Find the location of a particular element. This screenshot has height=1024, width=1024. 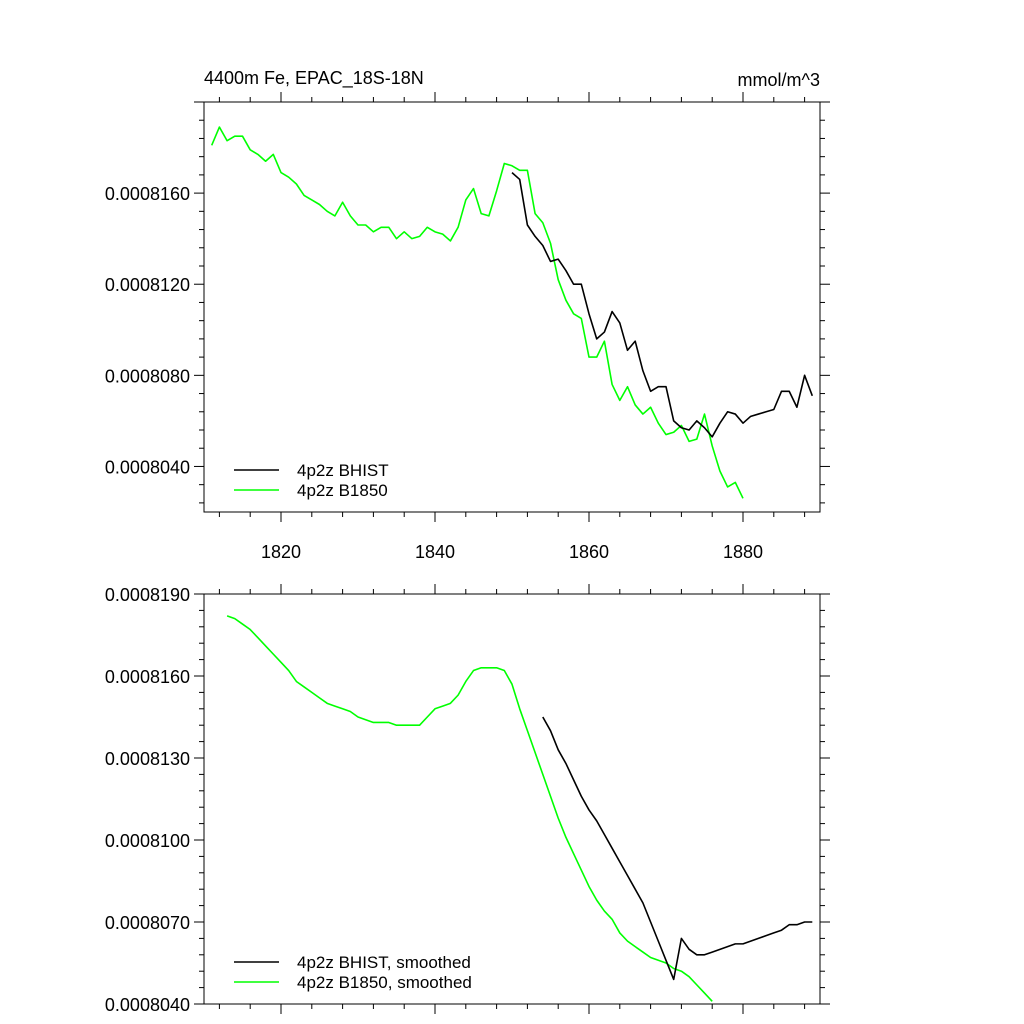

top-y-tick-label: 0.0008160 is located at coordinates (147, 194).